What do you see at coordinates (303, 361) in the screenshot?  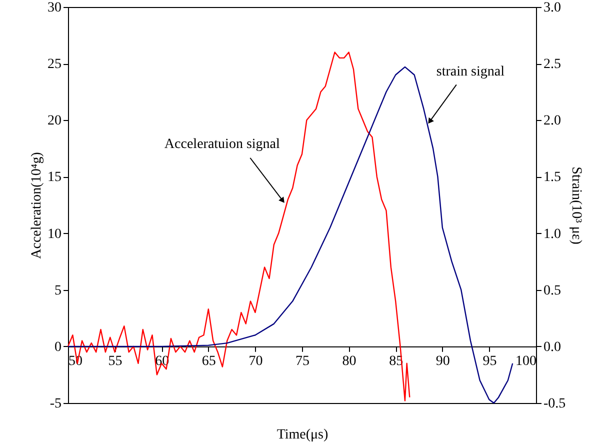 I see `x-tick-label: 75` at bounding box center [303, 361].